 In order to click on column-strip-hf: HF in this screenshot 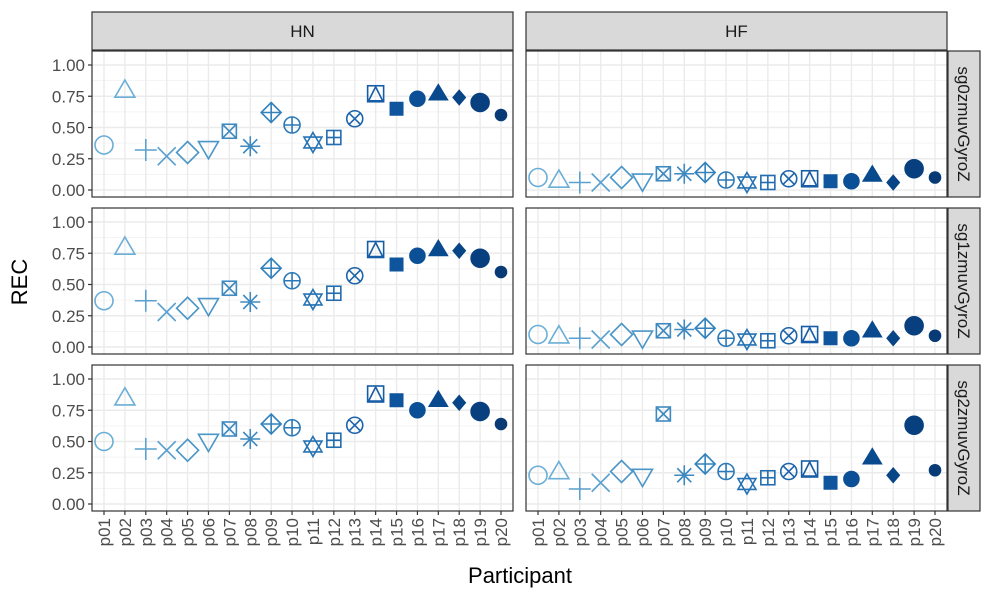, I will do `click(736, 31)`.